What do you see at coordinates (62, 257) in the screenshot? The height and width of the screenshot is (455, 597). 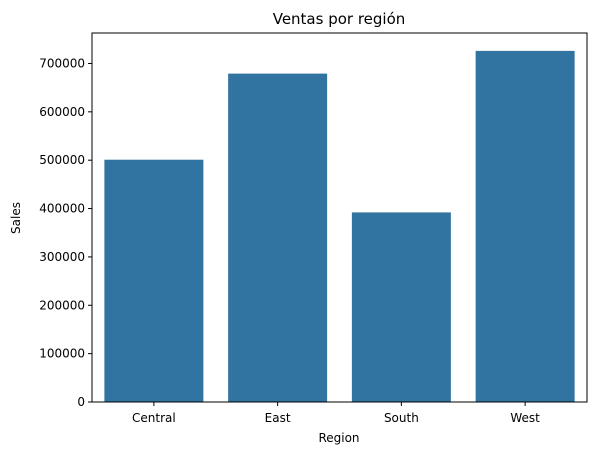 I see `y-tick-label: 300000` at bounding box center [62, 257].